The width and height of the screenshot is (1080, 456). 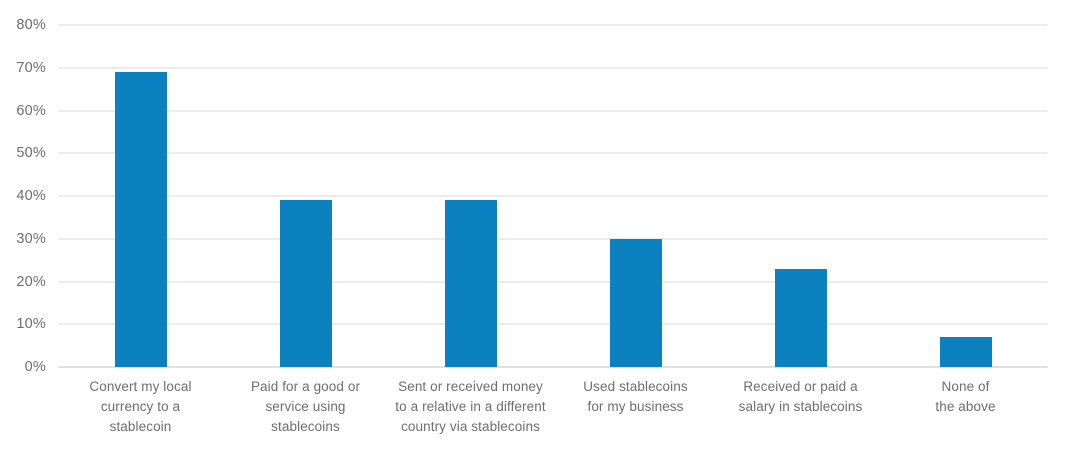 I want to click on x-category-label-line: to a relative in a different, so click(x=470, y=406).